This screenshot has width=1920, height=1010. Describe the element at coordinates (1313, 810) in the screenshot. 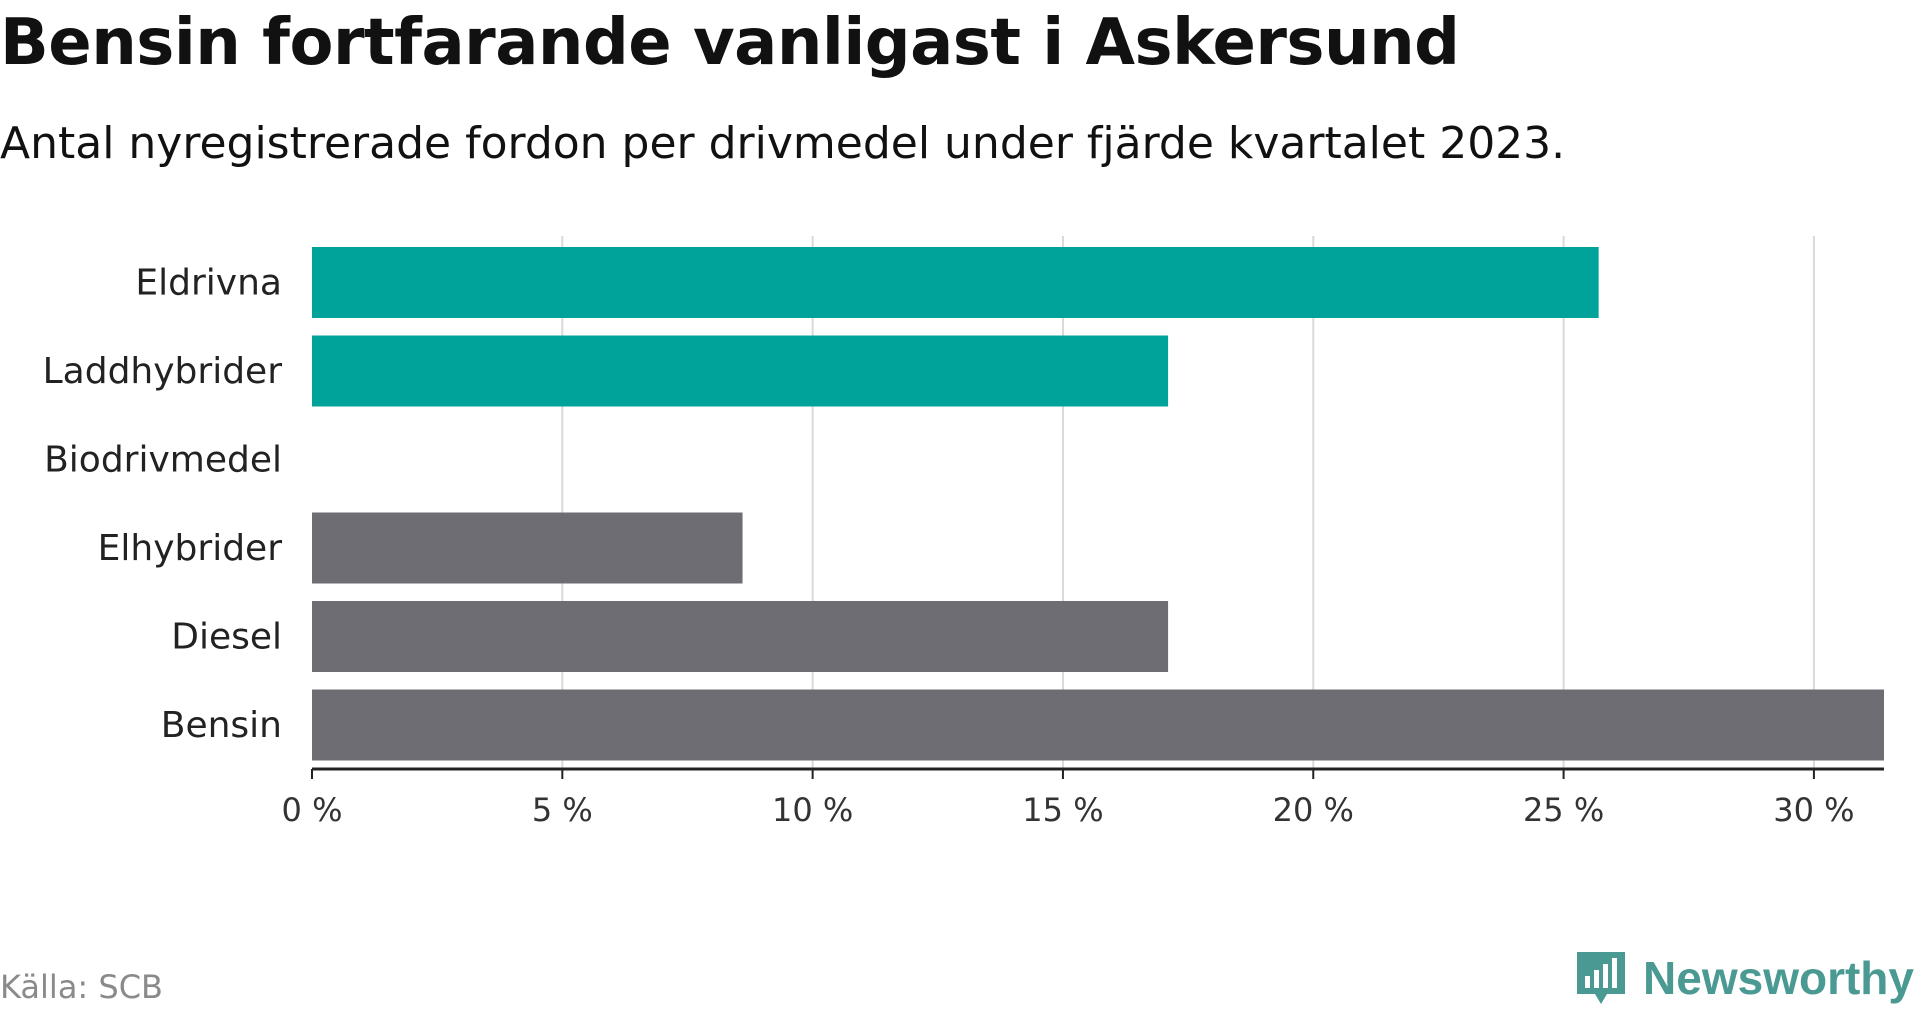

I see `x-tick-label: 20 %` at that location.